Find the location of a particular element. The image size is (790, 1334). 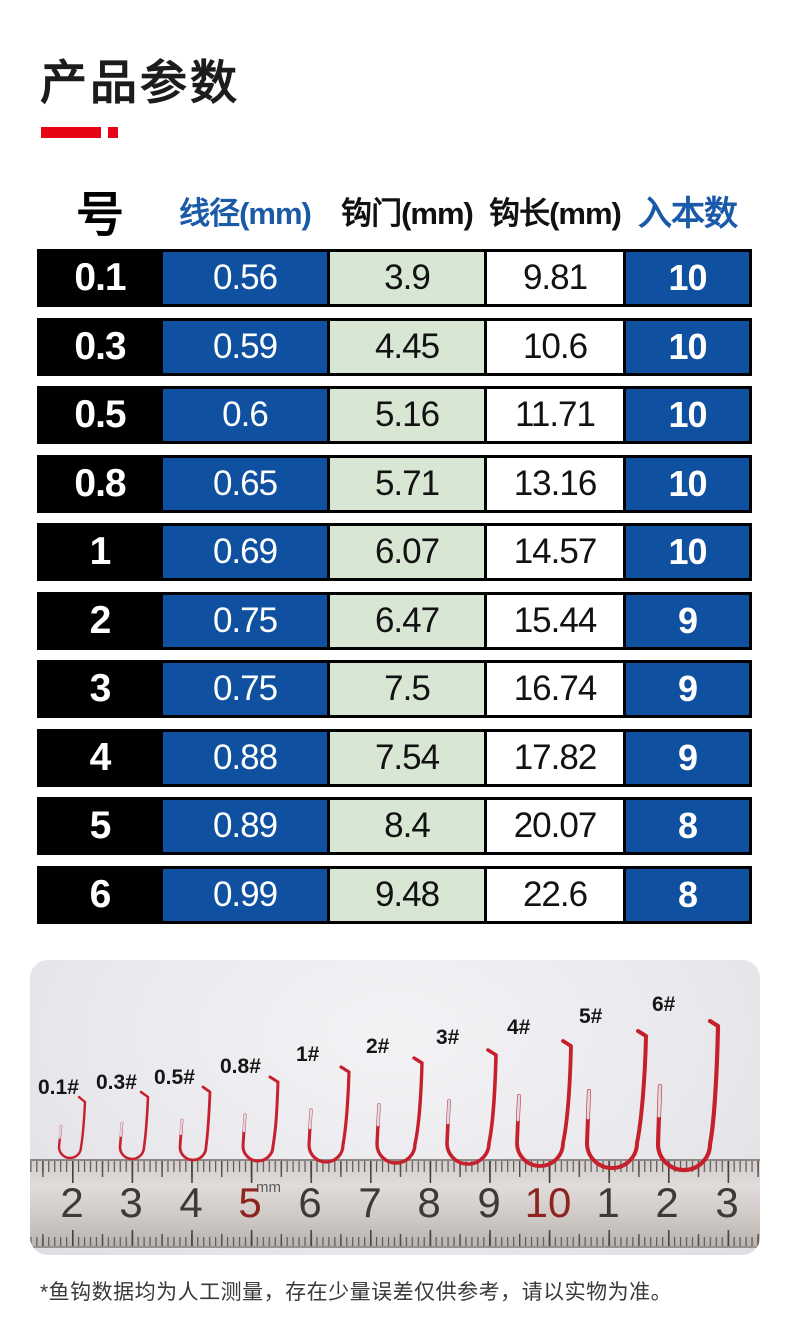

hook-0.8 is located at coordinates (260, 1119).